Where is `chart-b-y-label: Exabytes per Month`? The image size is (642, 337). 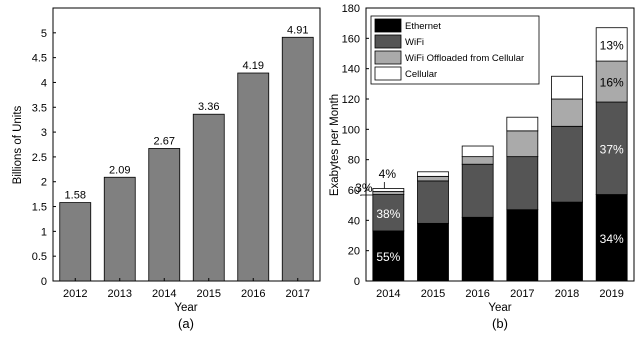 chart-b-y-label: Exabytes per Month is located at coordinates (335, 145).